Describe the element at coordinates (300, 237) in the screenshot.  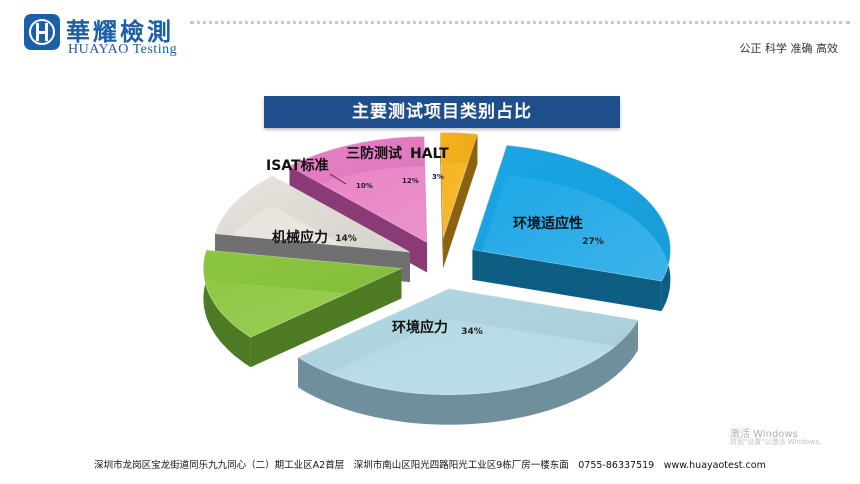
I see `slice-label: 机械应力` at that location.